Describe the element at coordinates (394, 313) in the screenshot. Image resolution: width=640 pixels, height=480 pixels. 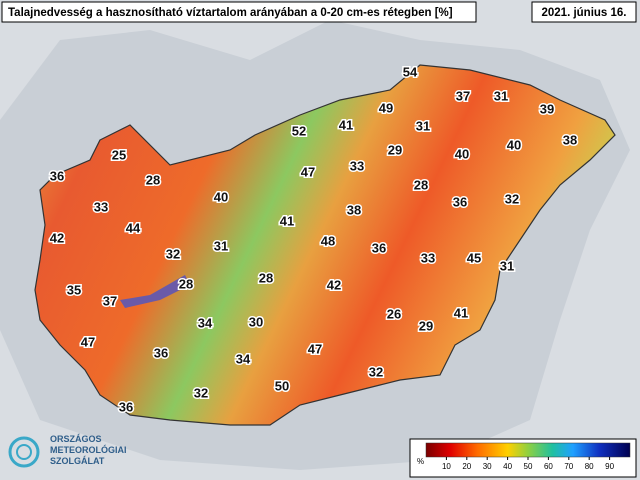
I see `station-value: 26` at that location.